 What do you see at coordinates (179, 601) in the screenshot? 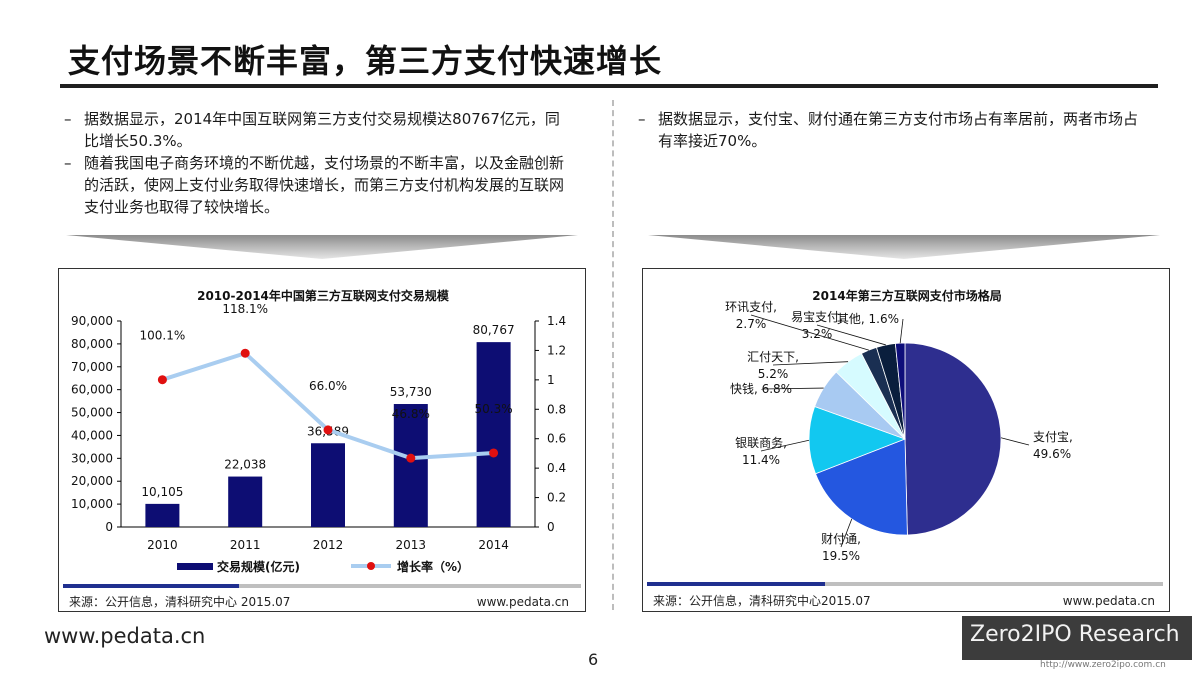
I see `chart-source: 来源：公开信息，清科研究中心 2015.07` at bounding box center [179, 601].